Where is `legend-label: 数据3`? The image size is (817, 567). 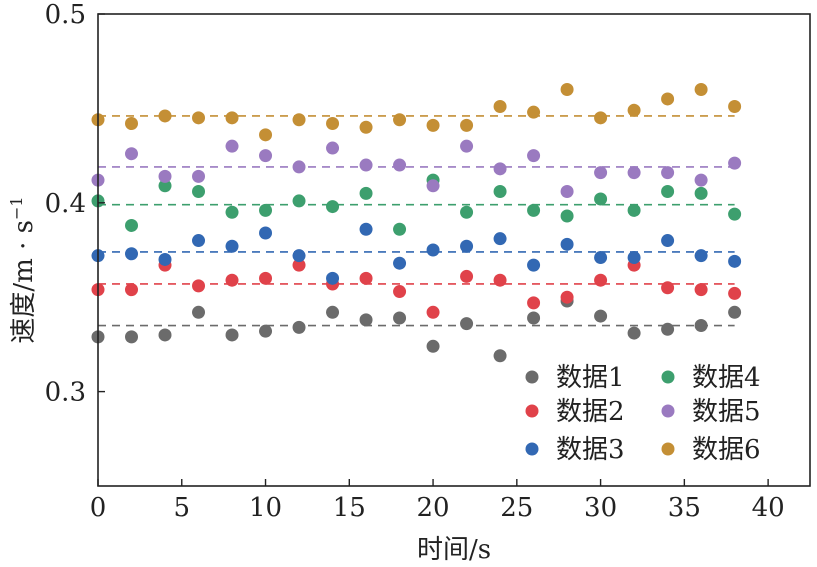
legend-label: 数据3 is located at coordinates (590, 450).